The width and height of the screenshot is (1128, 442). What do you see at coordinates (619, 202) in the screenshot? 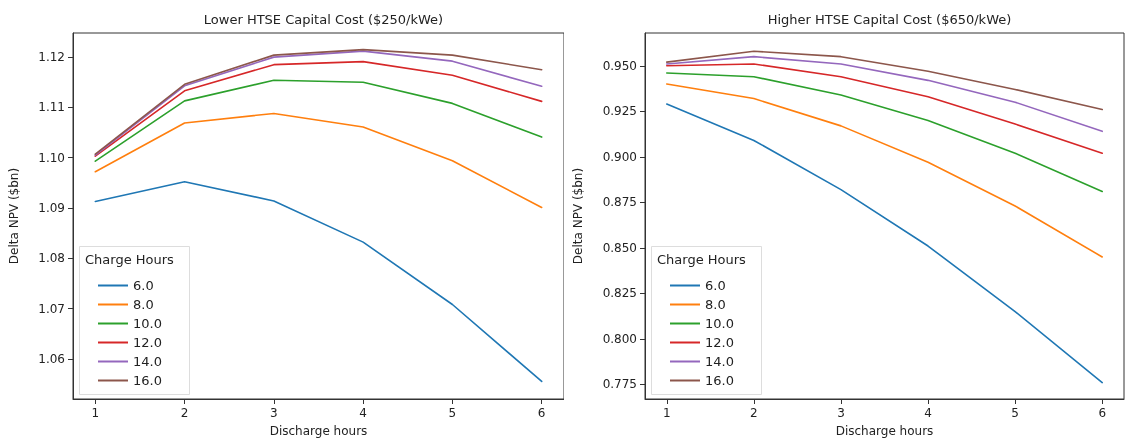
I see `y-tick-label: 0.875` at bounding box center [619, 202].